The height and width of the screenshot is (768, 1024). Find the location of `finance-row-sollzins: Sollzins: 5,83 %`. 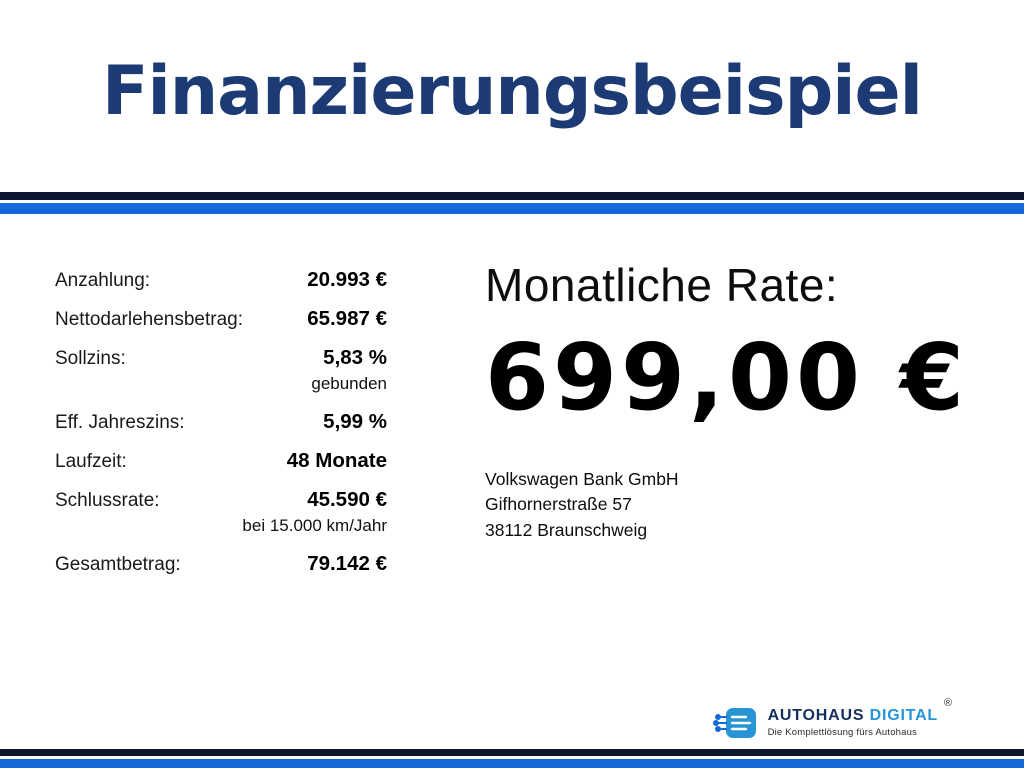

finance-row-sollzins: Sollzins: 5,83 % is located at coordinates (221, 358).